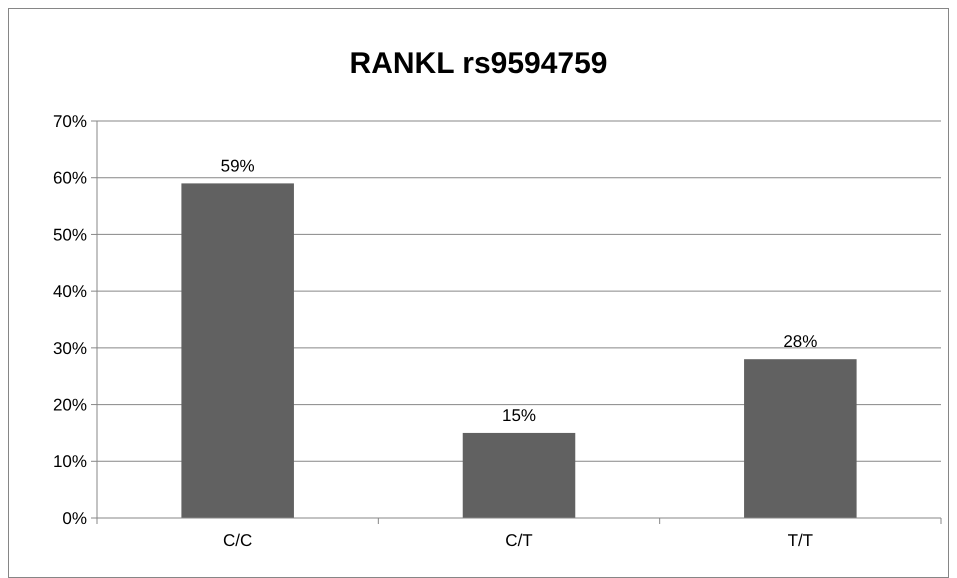 The width and height of the screenshot is (957, 578). Describe the element at coordinates (237, 540) in the screenshot. I see `x-tick-label: C/C` at that location.